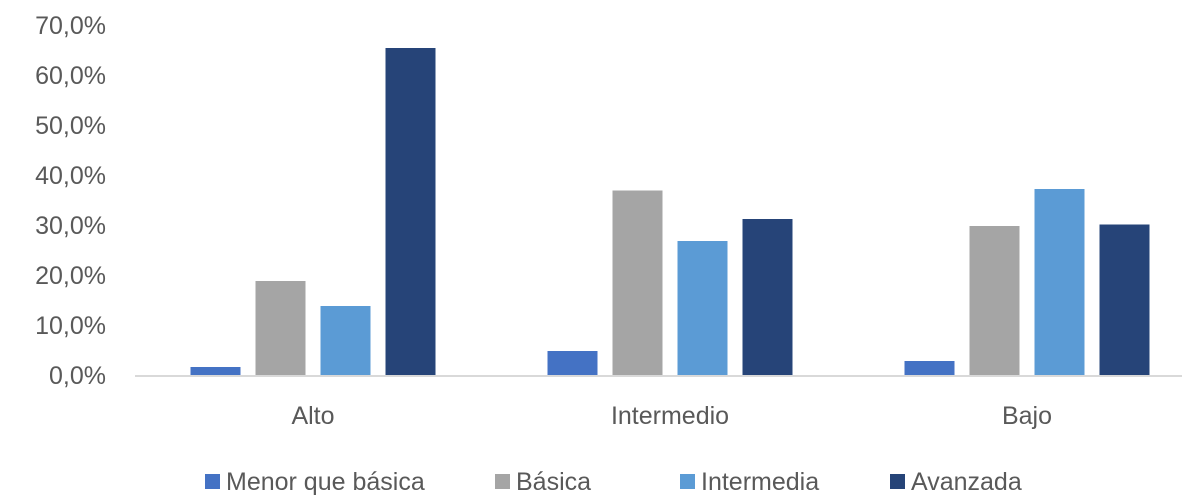 This screenshot has height=496, width=1192. I want to click on y-tick-label: 40,0%, so click(70, 176).